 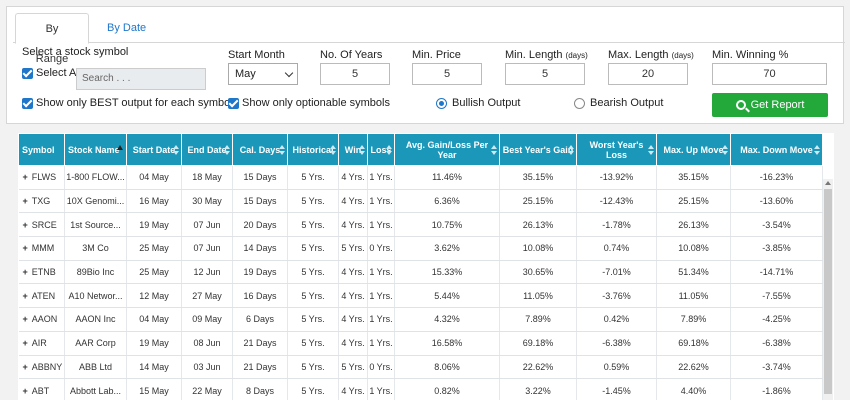 I want to click on table-scrollbar, so click(x=828, y=289).